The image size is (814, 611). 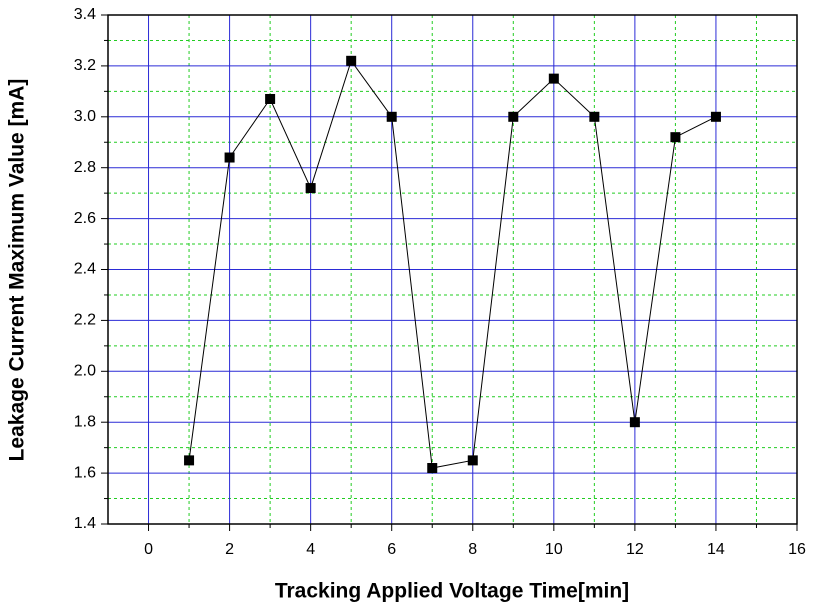 I want to click on y-tick-label: 1.8, so click(x=85, y=421).